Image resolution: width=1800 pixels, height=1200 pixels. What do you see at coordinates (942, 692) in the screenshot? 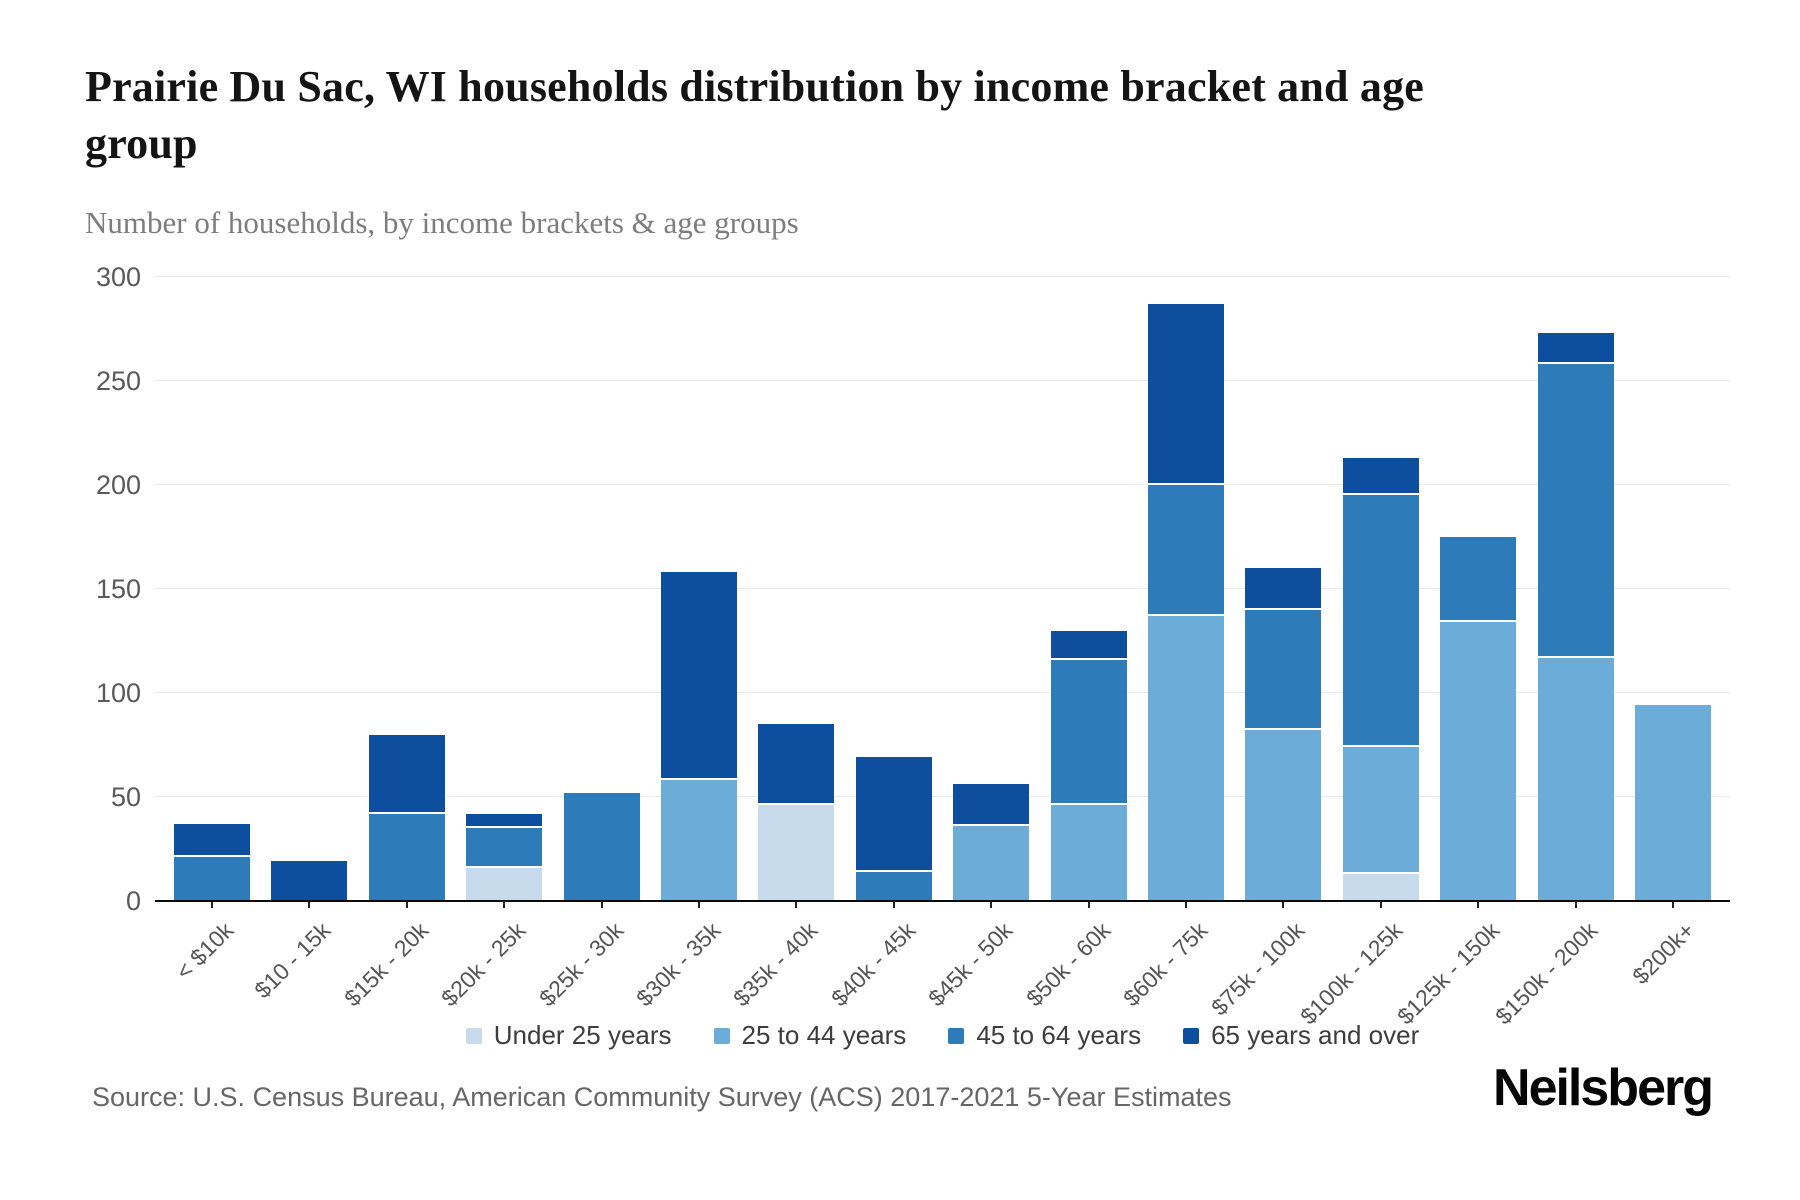
I see `gridline-y100` at bounding box center [942, 692].